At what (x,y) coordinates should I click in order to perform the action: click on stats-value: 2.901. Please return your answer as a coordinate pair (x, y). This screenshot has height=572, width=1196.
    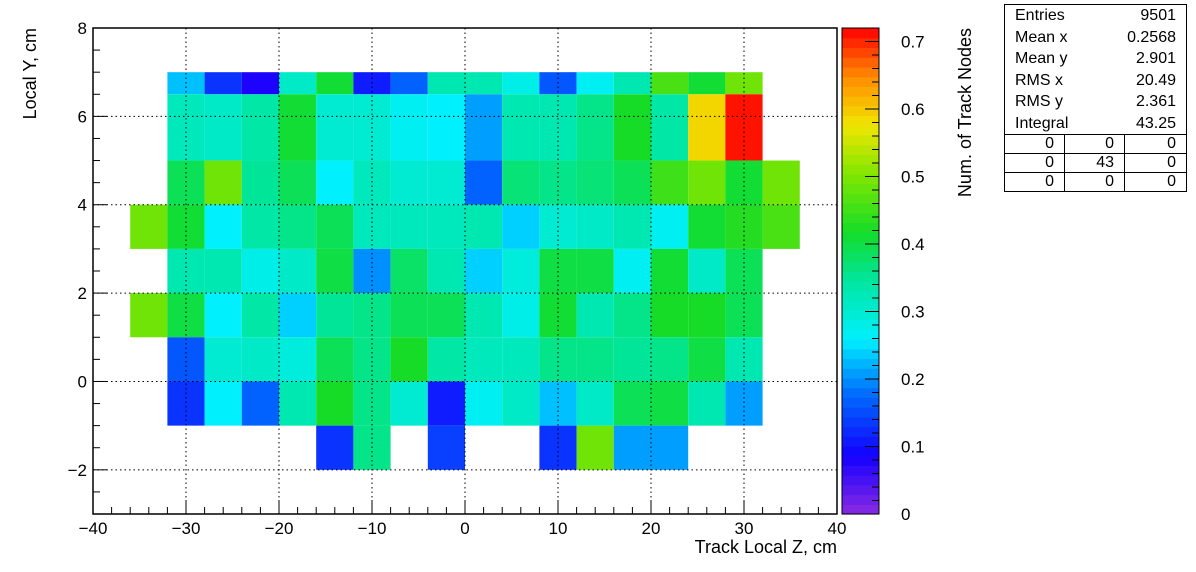
    Looking at the image, I should click on (1155, 58).